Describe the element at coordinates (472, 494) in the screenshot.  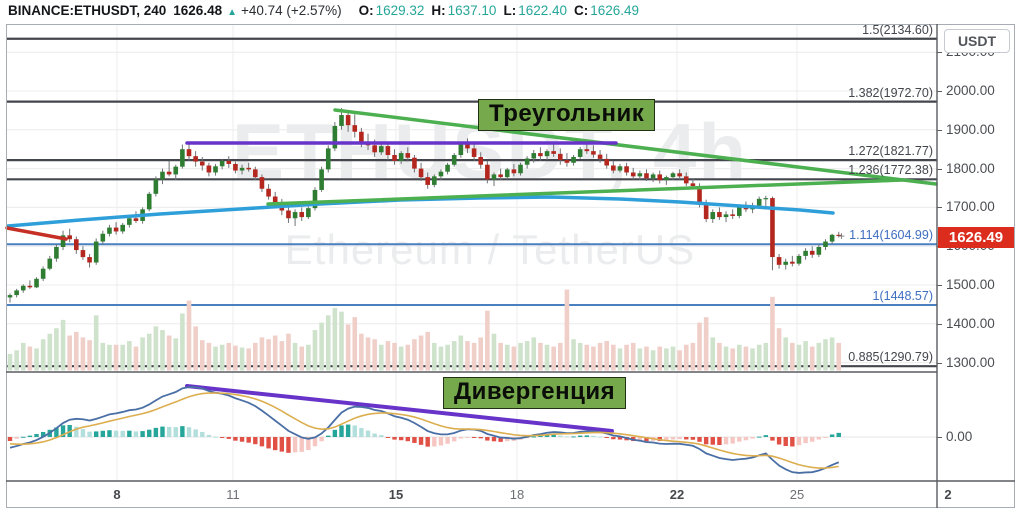
I see `time-axis` at that location.